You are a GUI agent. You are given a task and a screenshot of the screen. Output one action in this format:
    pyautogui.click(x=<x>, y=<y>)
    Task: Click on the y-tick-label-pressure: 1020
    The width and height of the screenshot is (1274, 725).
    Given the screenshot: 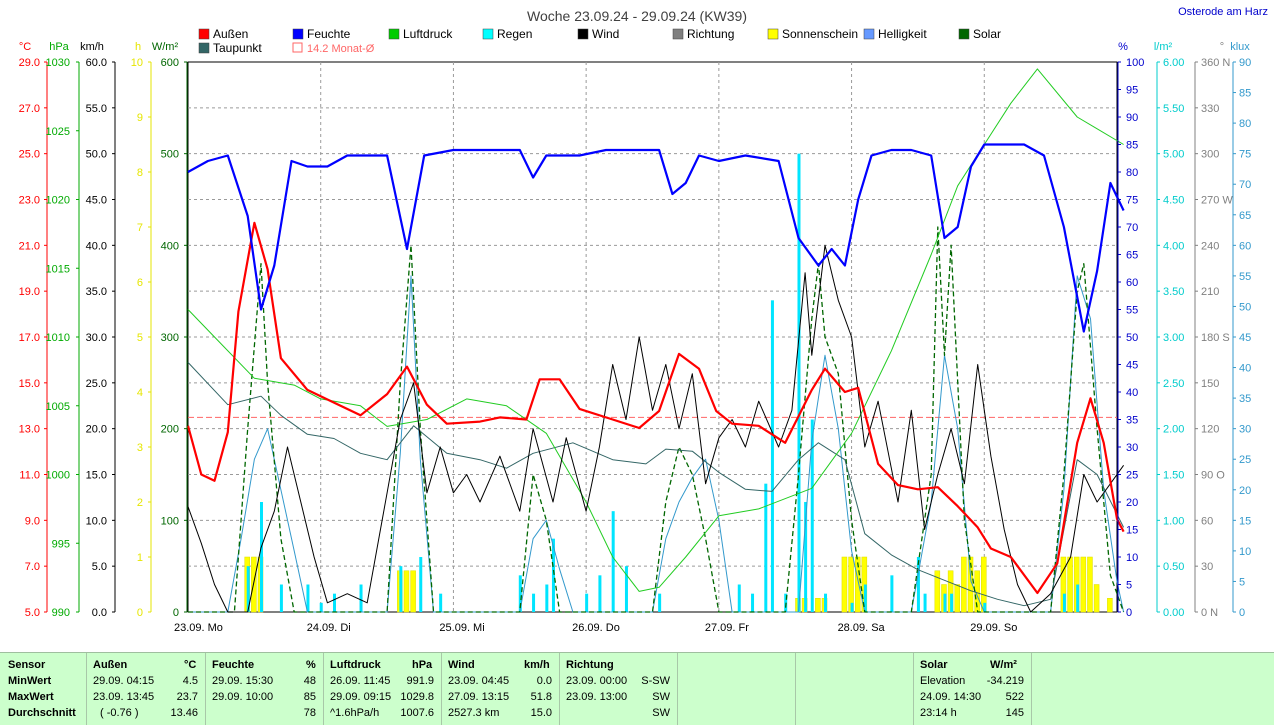 What is the action you would take?
    pyautogui.click(x=58, y=201)
    